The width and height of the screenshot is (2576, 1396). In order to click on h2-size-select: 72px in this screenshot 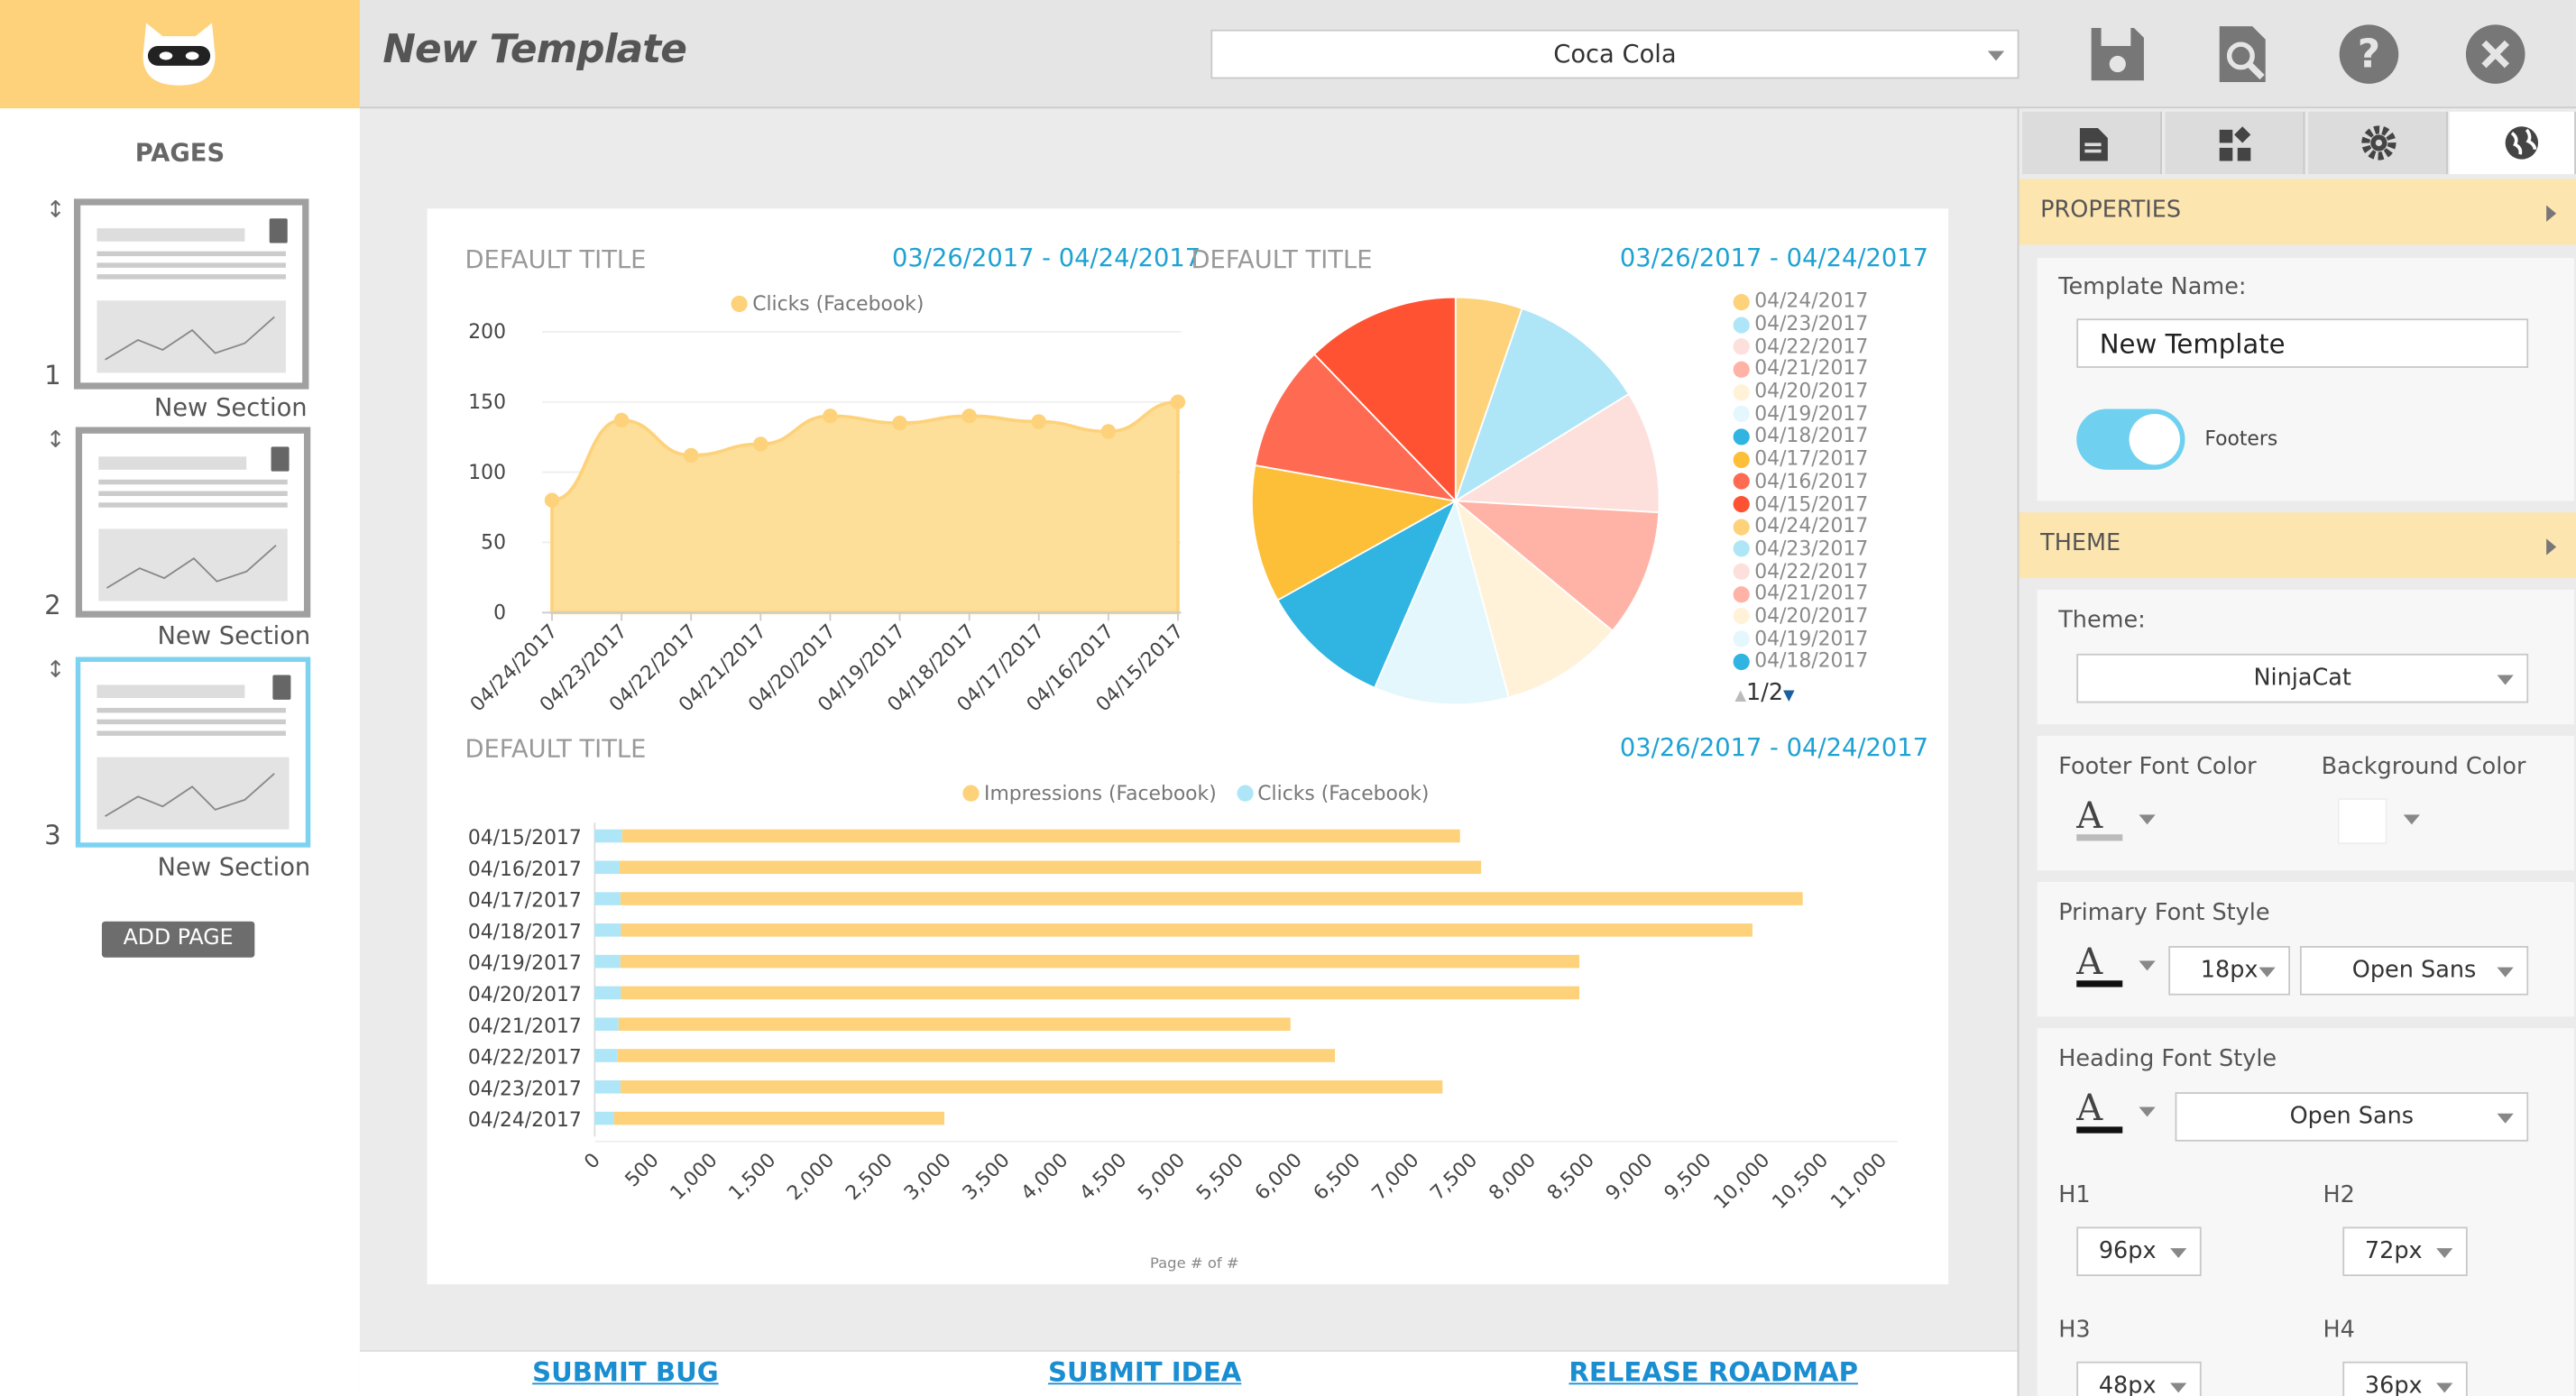, I will do `click(2405, 1251)`.